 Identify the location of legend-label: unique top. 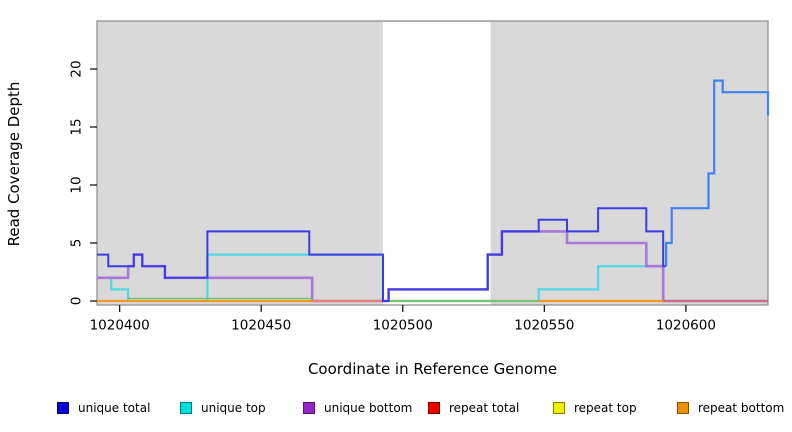
(233, 408).